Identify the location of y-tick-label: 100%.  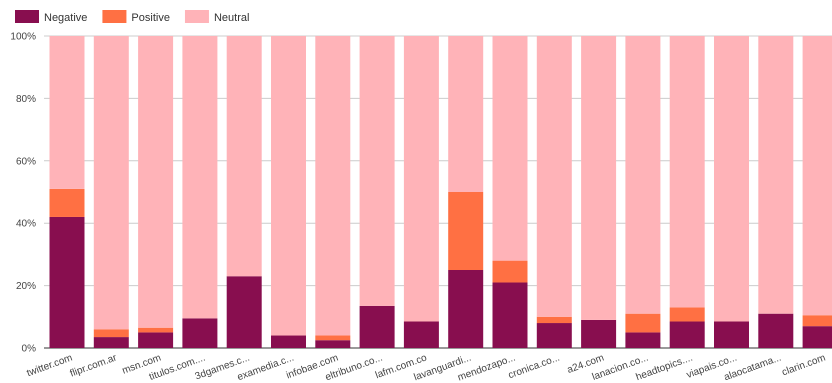
(23, 37).